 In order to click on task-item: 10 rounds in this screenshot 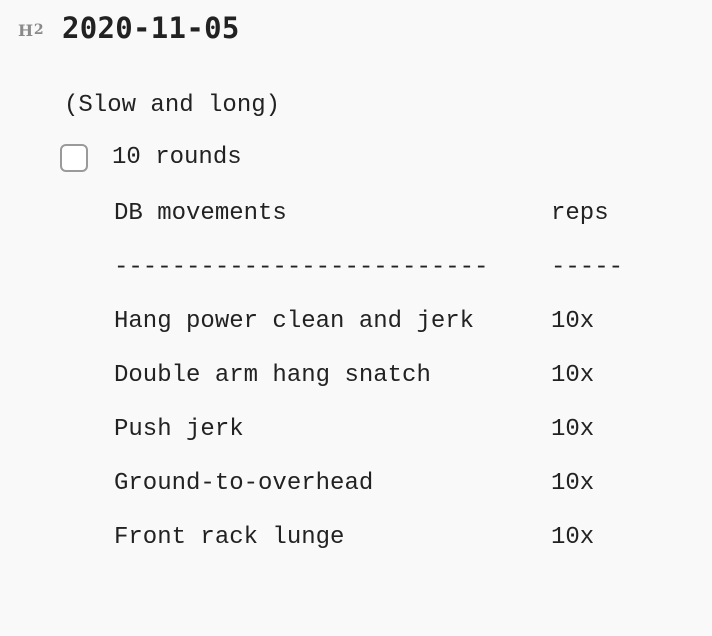, I will do `click(151, 158)`.